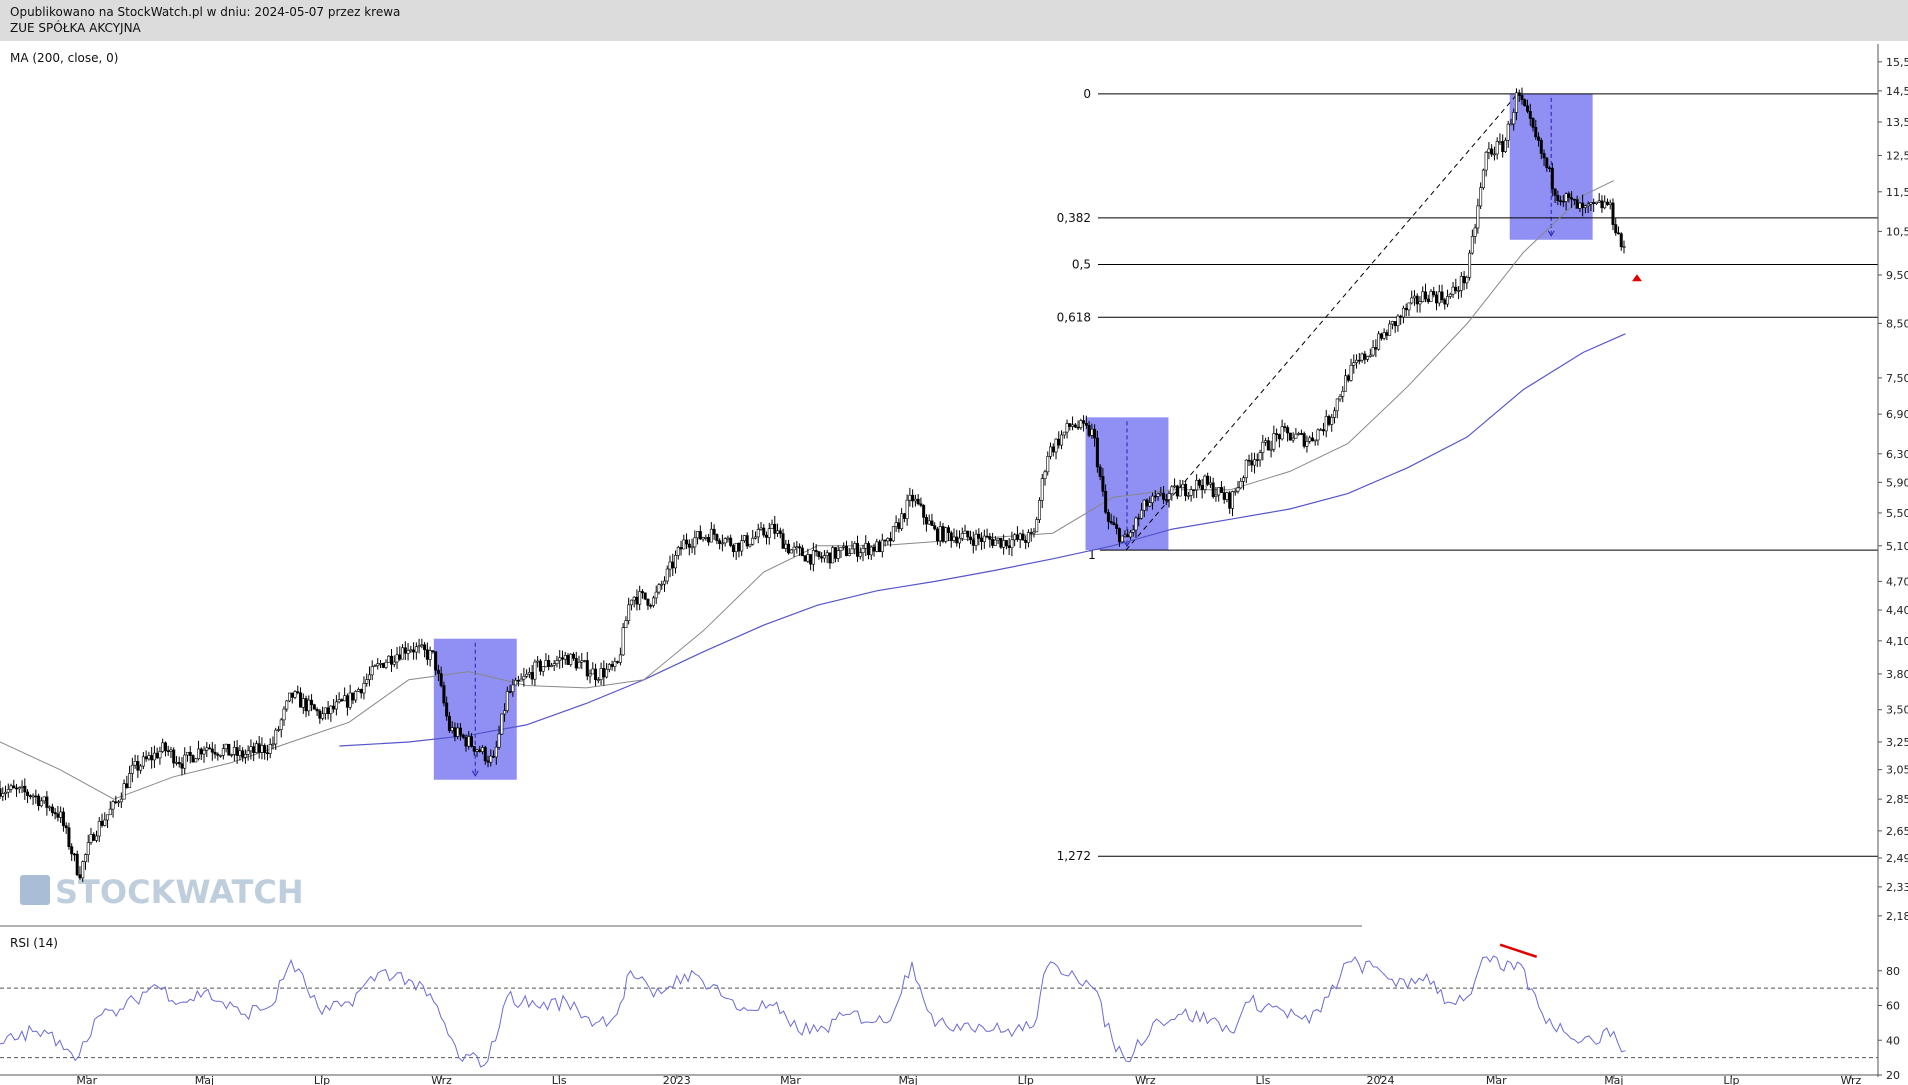 This screenshot has height=1085, width=1908. I want to click on y-tick-label: 3,25, so click(1897, 742).